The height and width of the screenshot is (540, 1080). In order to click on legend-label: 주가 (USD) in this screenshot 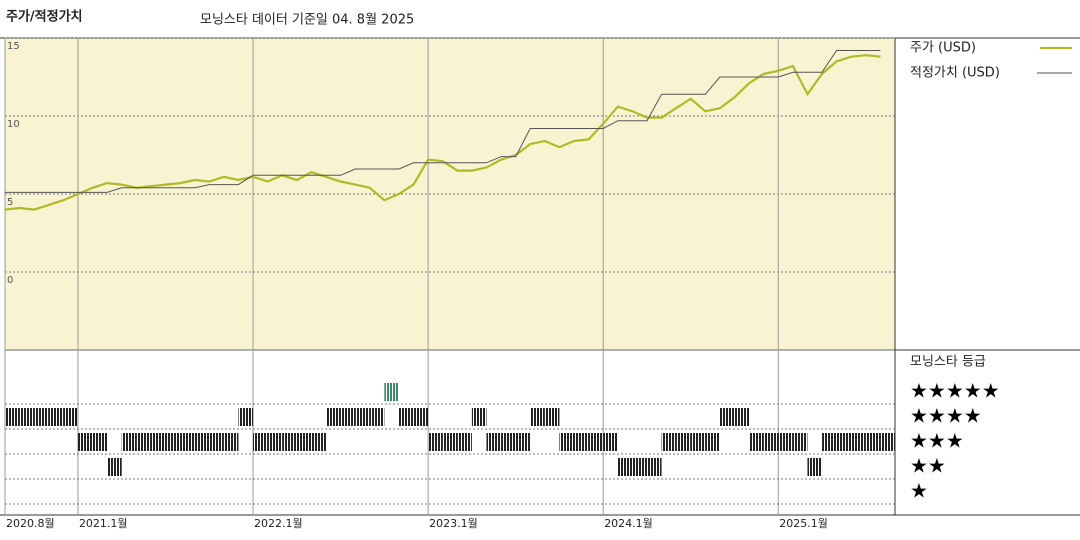, I will do `click(943, 48)`.